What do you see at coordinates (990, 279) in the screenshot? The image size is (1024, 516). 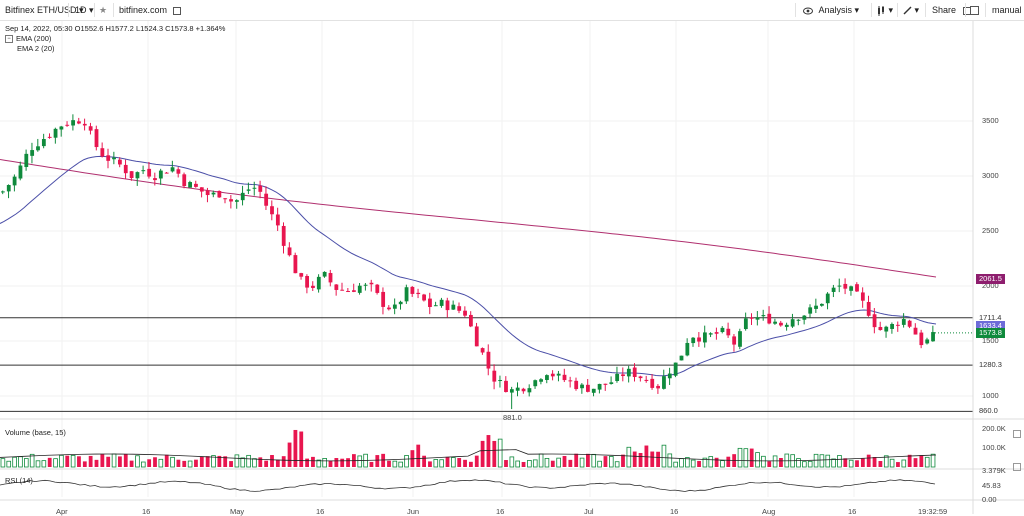 I see `price-tag: 2061.5` at bounding box center [990, 279].